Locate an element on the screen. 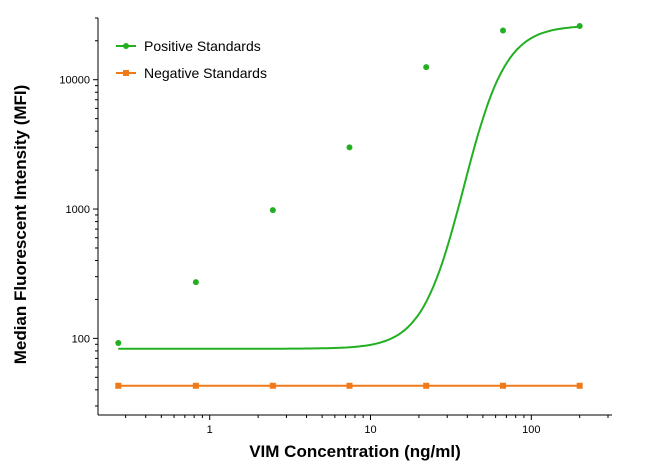 This screenshot has width=650, height=472. legend-item: Positive Standards is located at coordinates (188, 46).